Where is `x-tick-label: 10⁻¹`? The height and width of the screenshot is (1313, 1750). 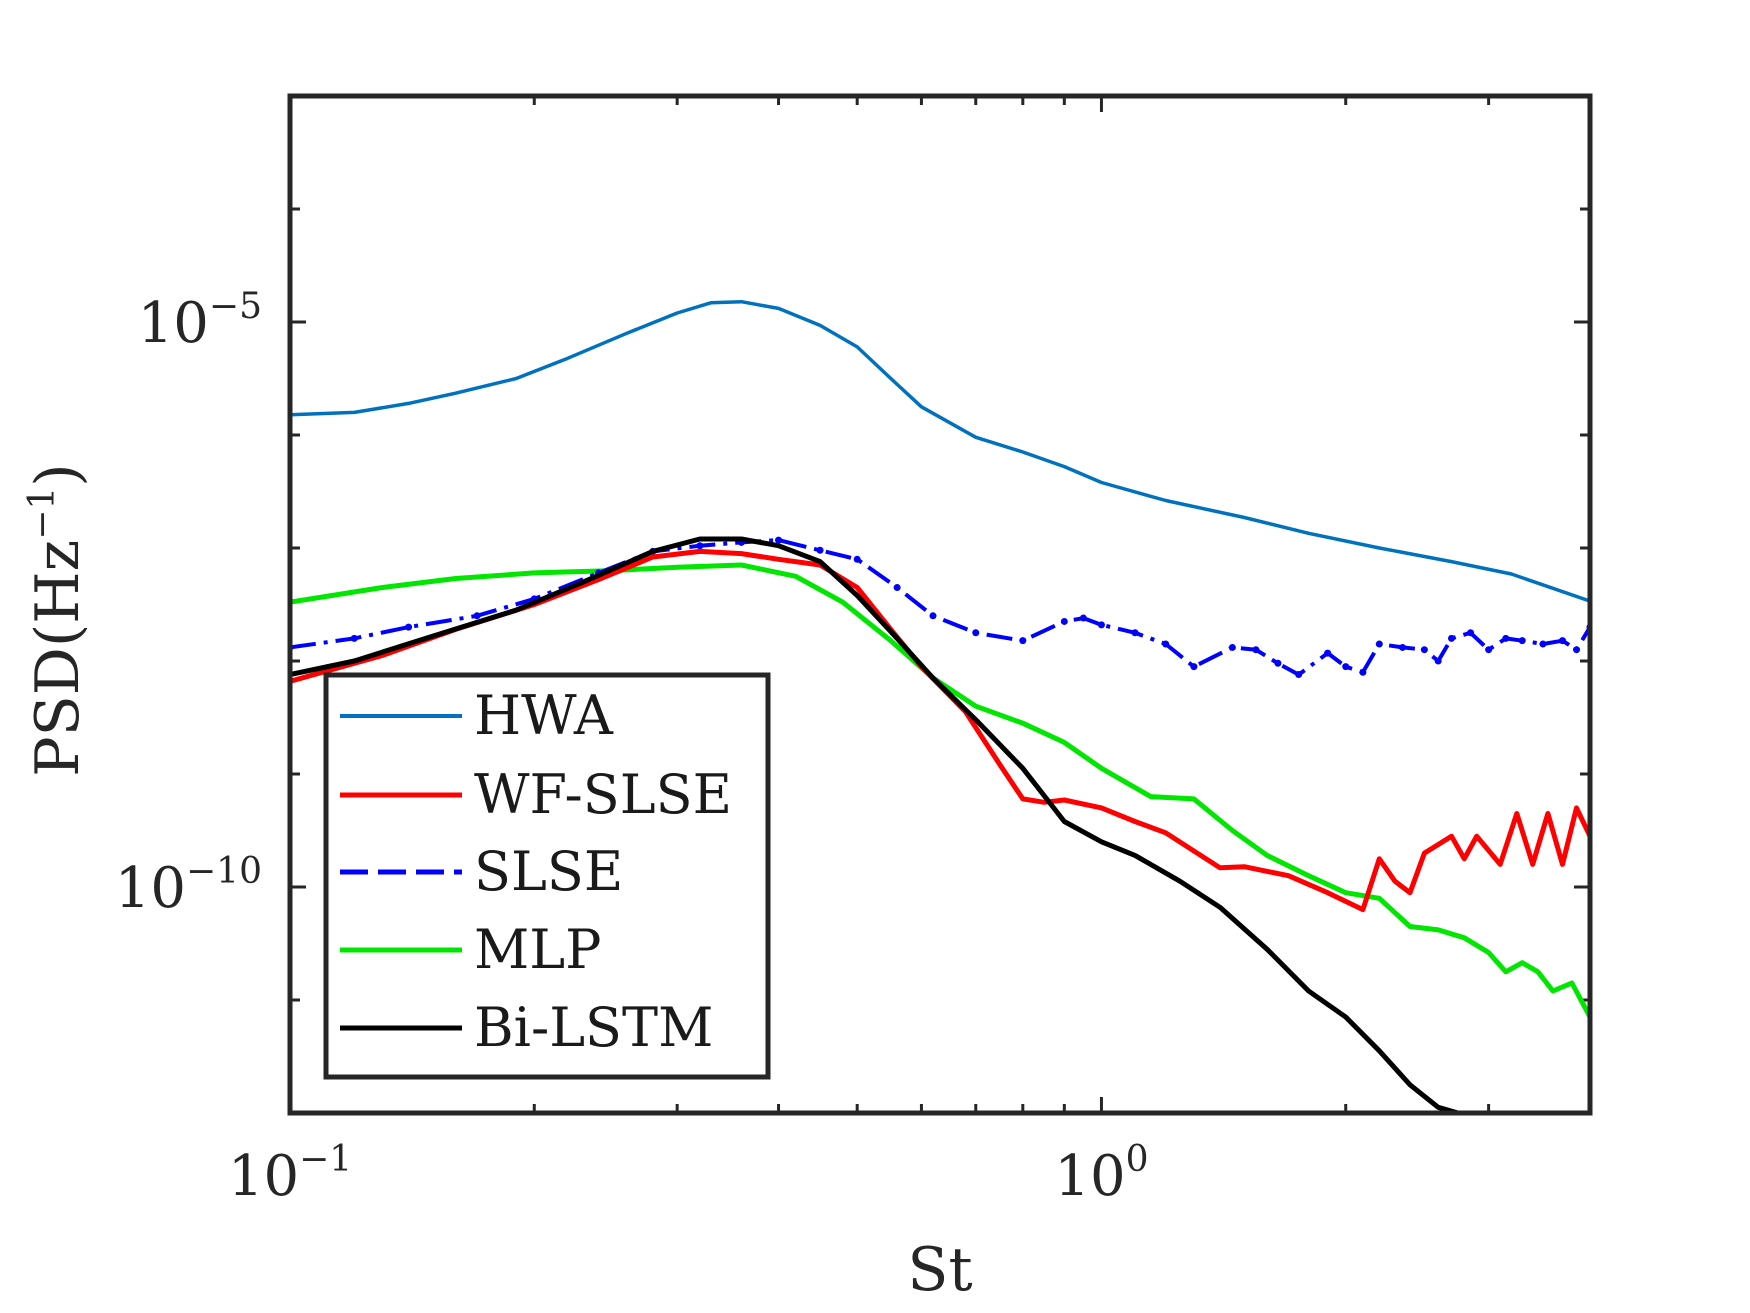 x-tick-label: 10⁻¹ is located at coordinates (290, 1174).